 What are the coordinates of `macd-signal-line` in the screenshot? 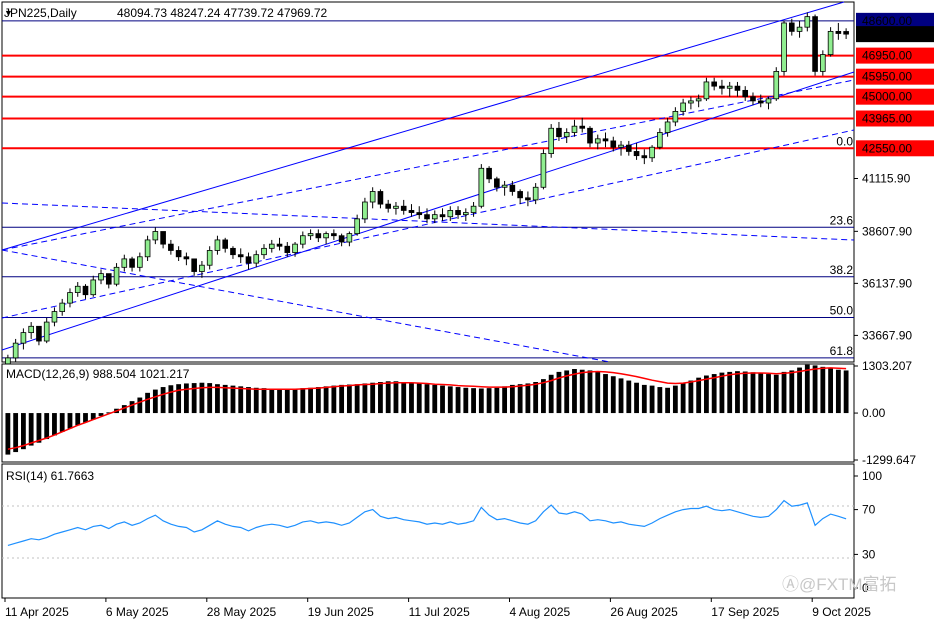 It's located at (427, 408).